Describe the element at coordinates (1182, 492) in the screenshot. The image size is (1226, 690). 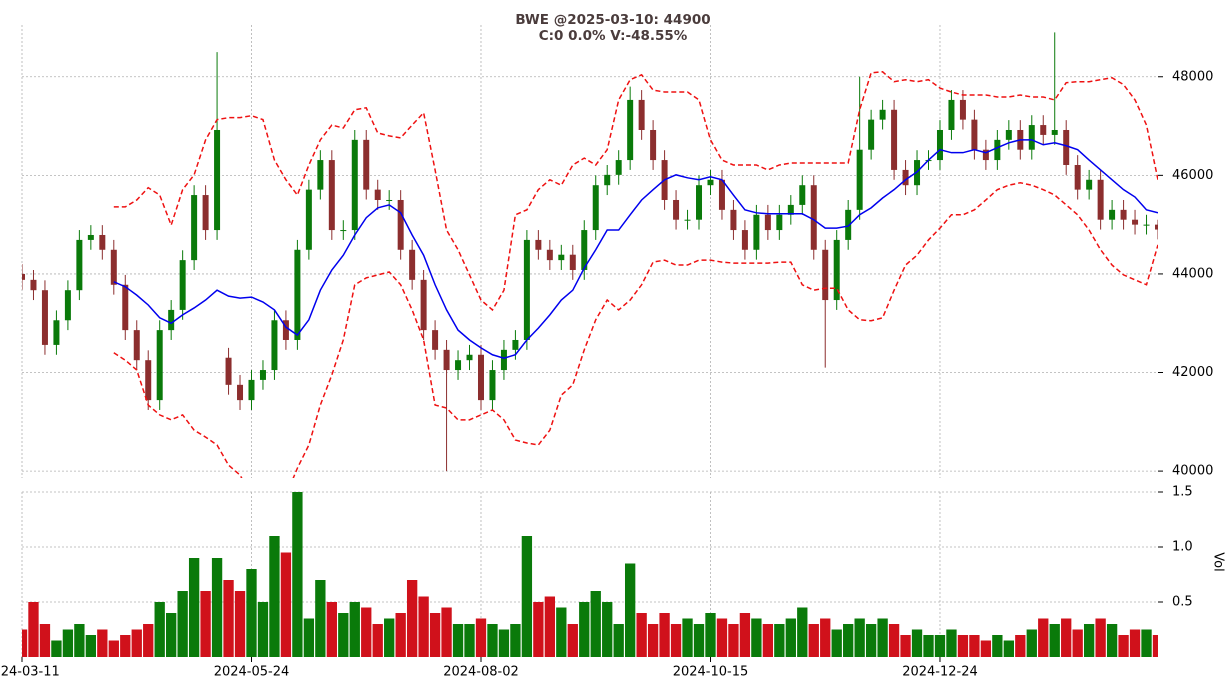
I see `y-tick-label: 1.5` at that location.